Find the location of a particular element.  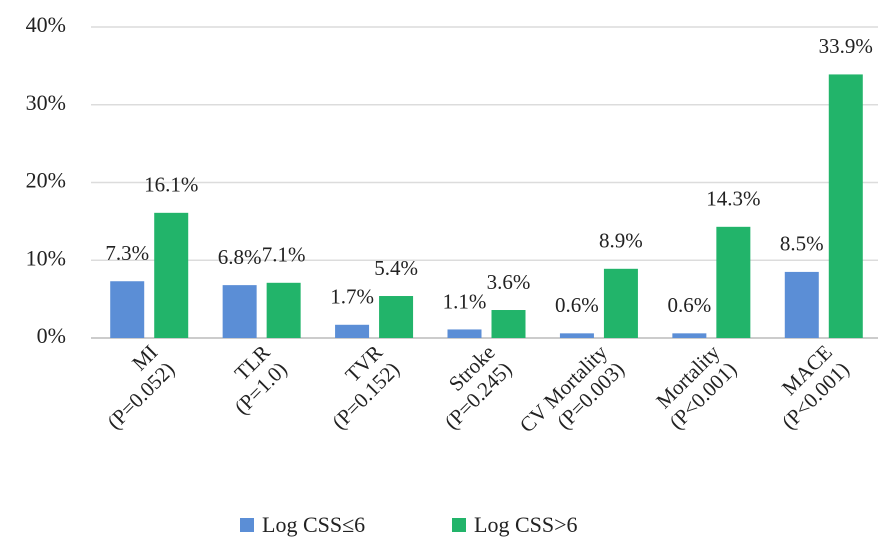

value-label: 1.1% is located at coordinates (465, 301).